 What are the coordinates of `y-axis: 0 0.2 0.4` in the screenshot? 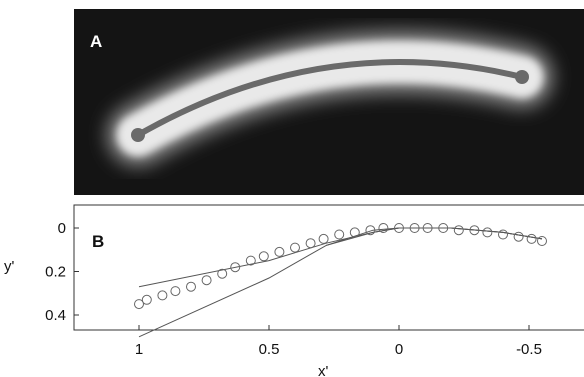 It's located at (62, 272).